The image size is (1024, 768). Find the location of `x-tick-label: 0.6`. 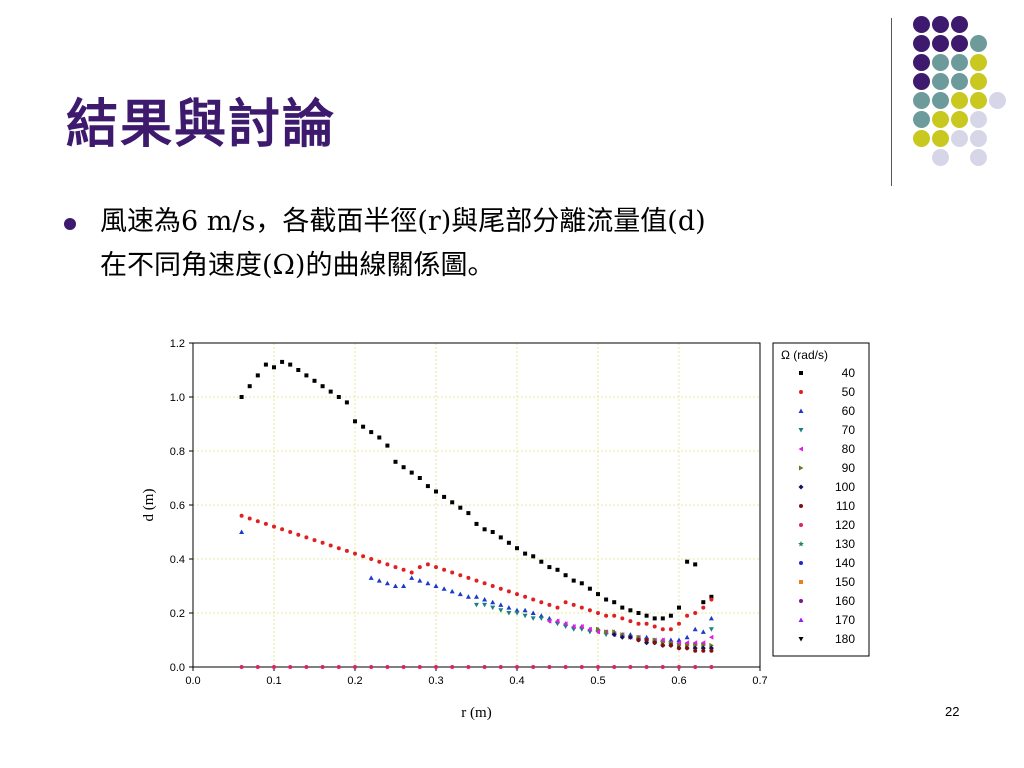

x-tick-label: 0.6 is located at coordinates (678, 681).